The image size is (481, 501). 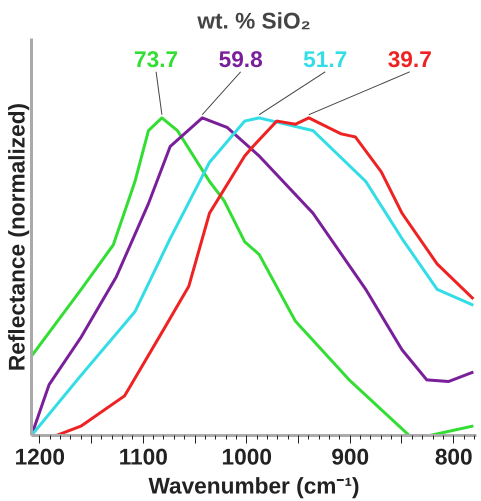 What do you see at coordinates (39, 457) in the screenshot?
I see `x-tick-label: 1200` at bounding box center [39, 457].